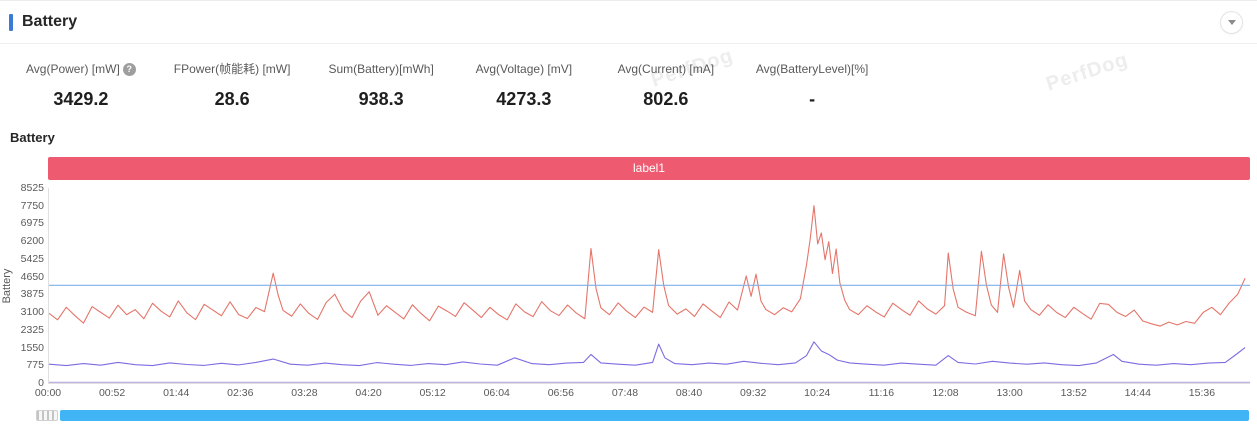  What do you see at coordinates (1202, 393) in the screenshot?
I see `x-tick-label: 15:36` at bounding box center [1202, 393].